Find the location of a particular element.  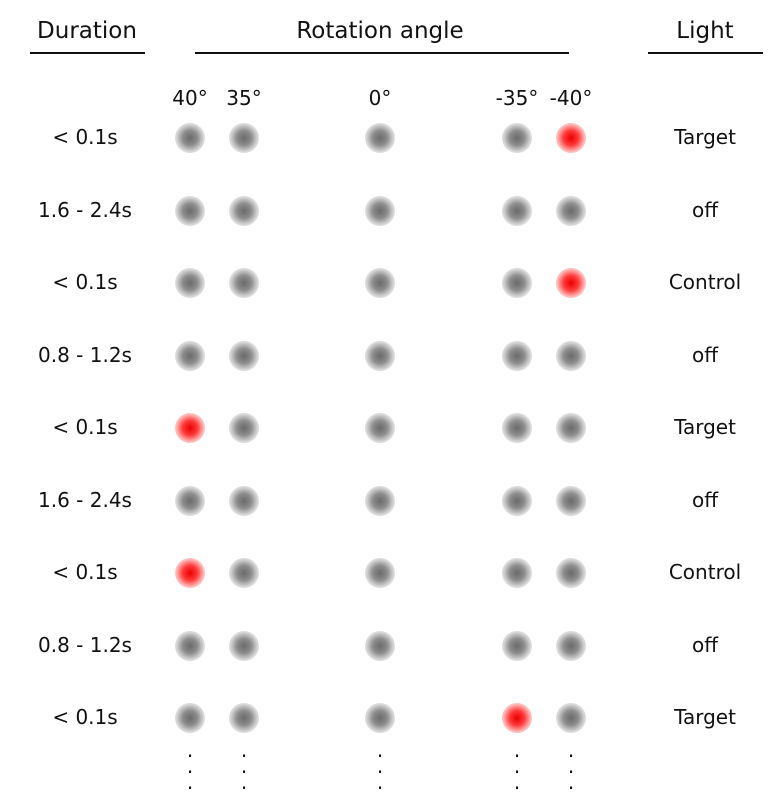

light-header: Light is located at coordinates (705, 31).